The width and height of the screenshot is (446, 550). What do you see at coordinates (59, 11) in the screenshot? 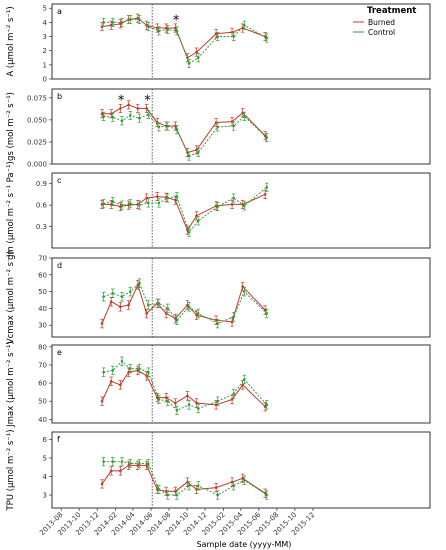
I see `panel-label: a` at bounding box center [59, 11].